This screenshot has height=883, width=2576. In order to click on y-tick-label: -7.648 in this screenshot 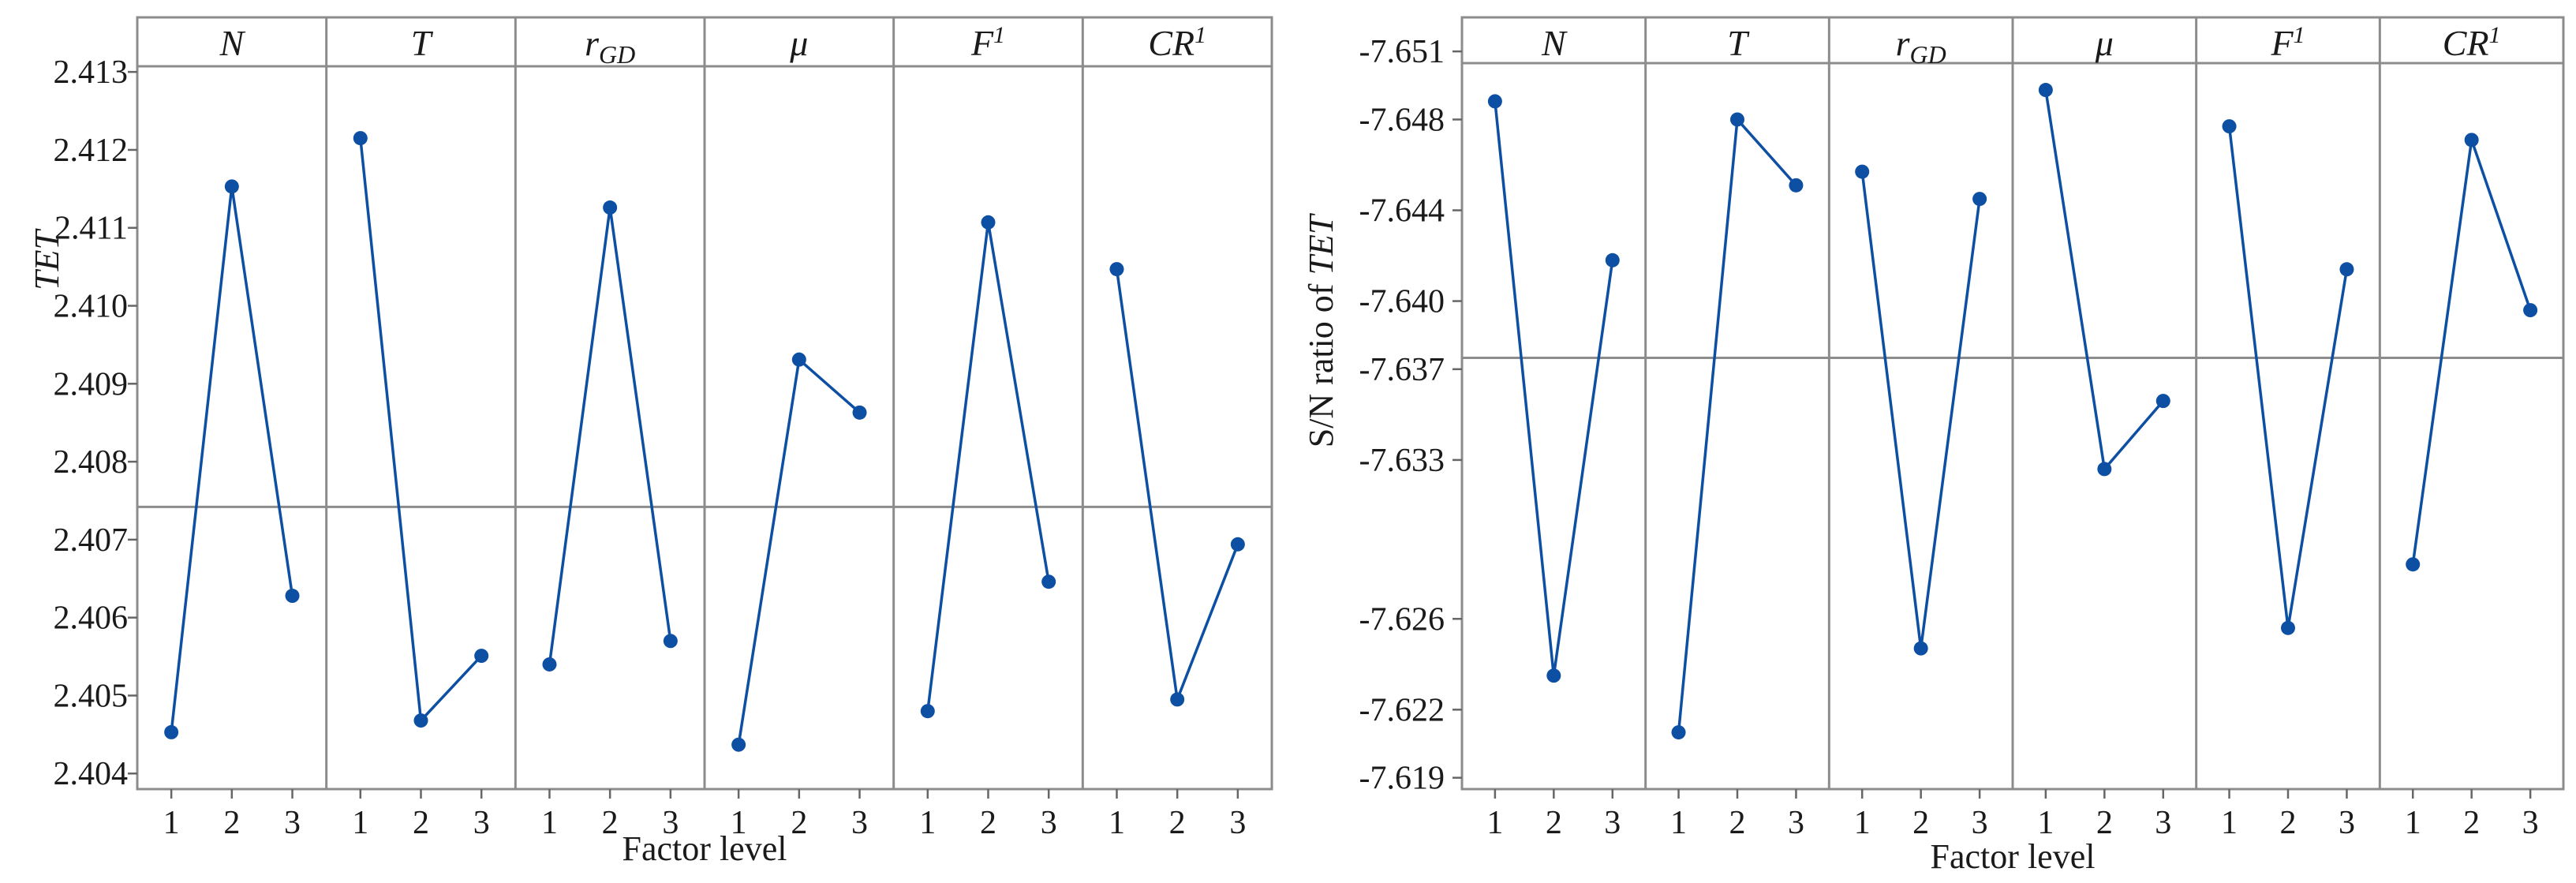, I will do `click(1402, 120)`.